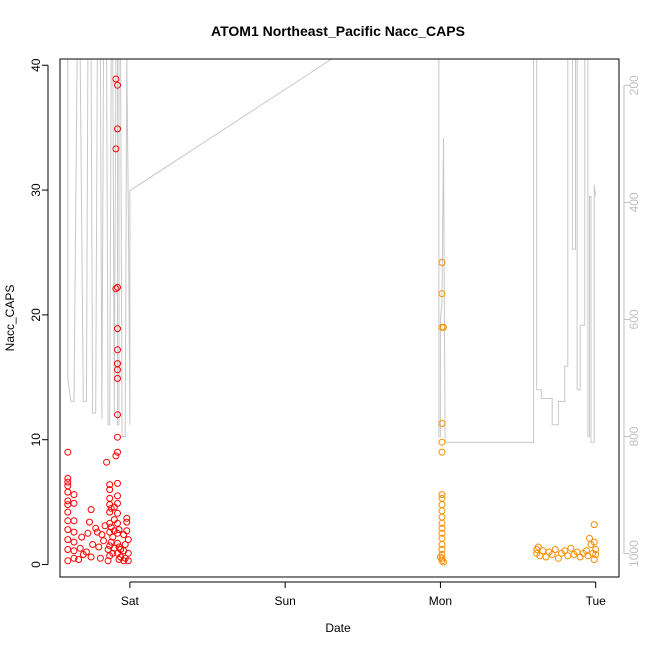 The image size is (650, 655). What do you see at coordinates (634, 436) in the screenshot?
I see `y2-tick-label: 800` at bounding box center [634, 436].